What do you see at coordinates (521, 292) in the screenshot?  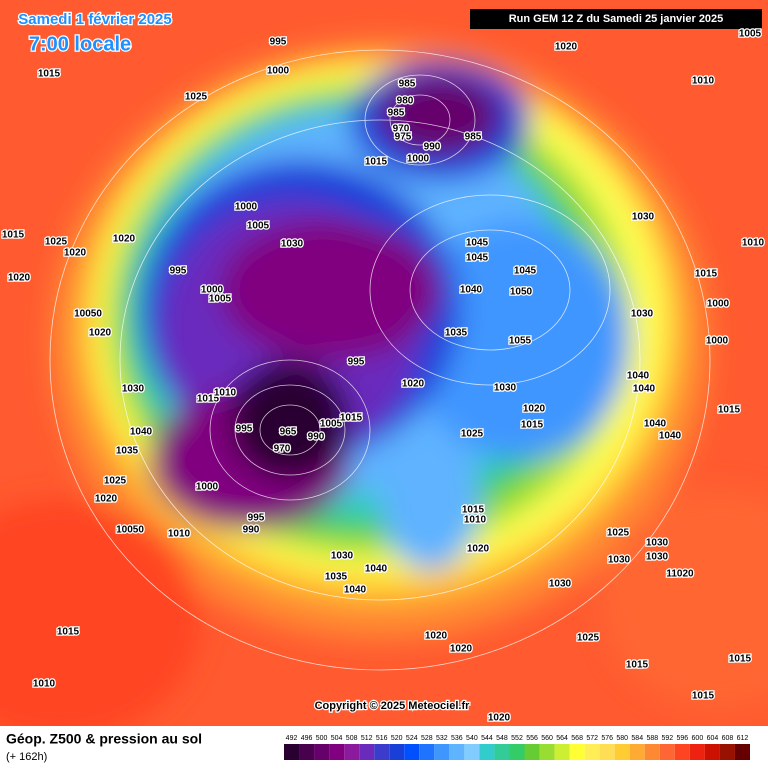 I see `isobar-label: 1050` at bounding box center [521, 292].